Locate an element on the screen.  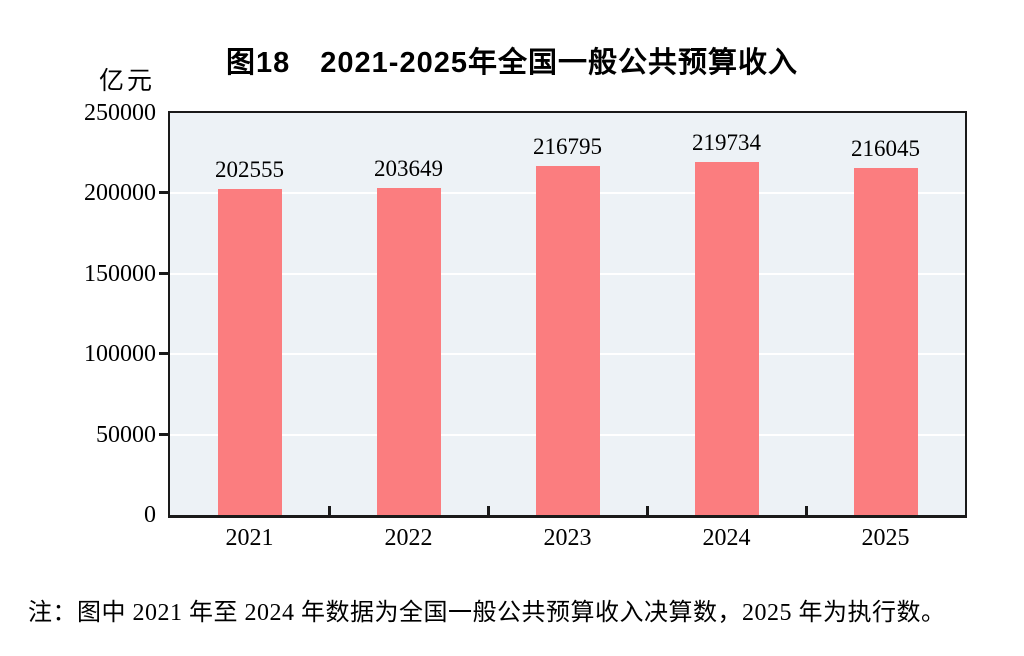
bar-2023 is located at coordinates (567, 340).